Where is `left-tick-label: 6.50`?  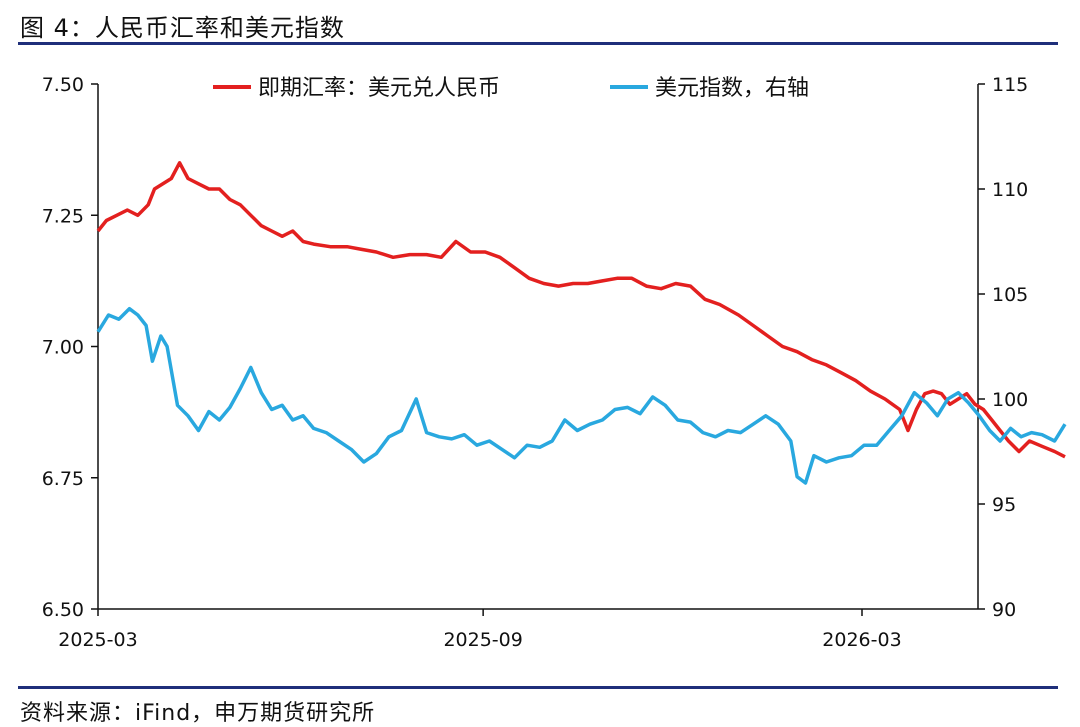
left-tick-label: 6.50 is located at coordinates (63, 610).